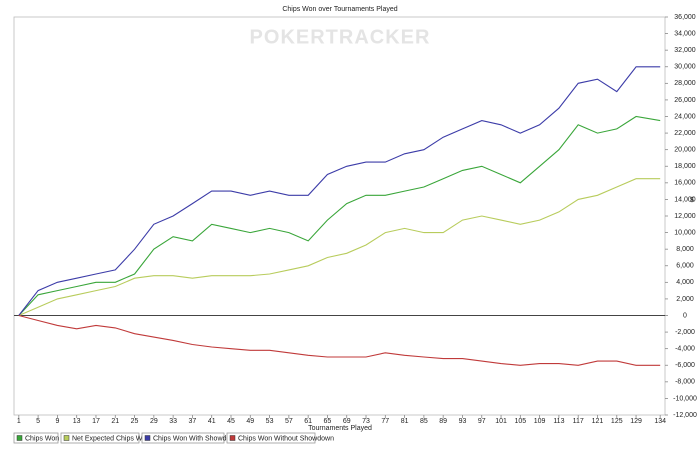 The image size is (700, 455). Describe the element at coordinates (154, 421) in the screenshot. I see `x-tick-label: 29` at that location.